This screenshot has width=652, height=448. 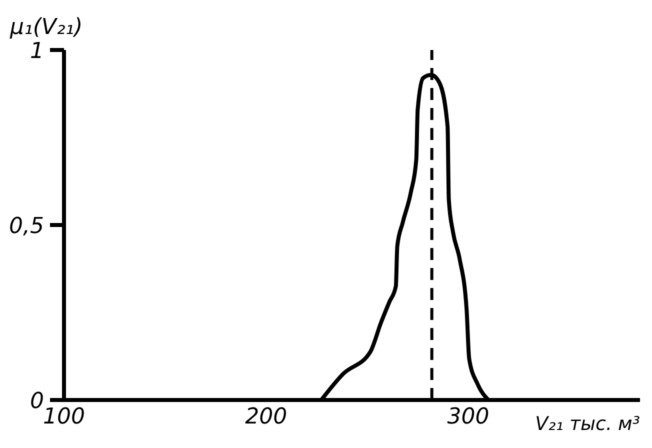 What do you see at coordinates (37, 401) in the screenshot?
I see `y-tick-label: 0` at bounding box center [37, 401].